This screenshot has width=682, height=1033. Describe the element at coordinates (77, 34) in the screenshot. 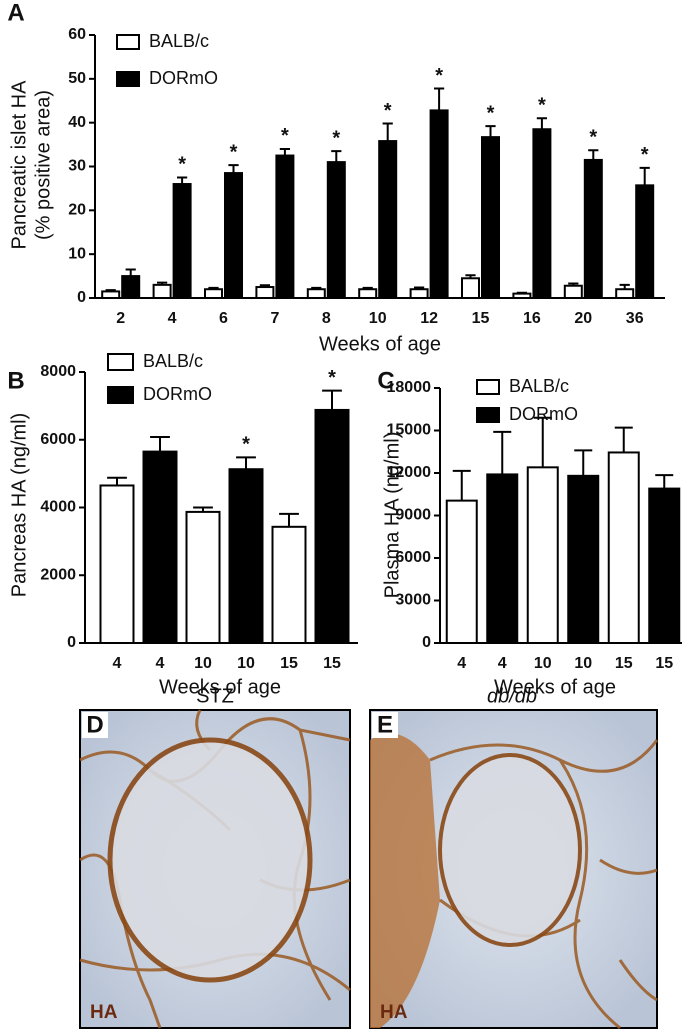

I see `y-tick-label: 60` at that location.